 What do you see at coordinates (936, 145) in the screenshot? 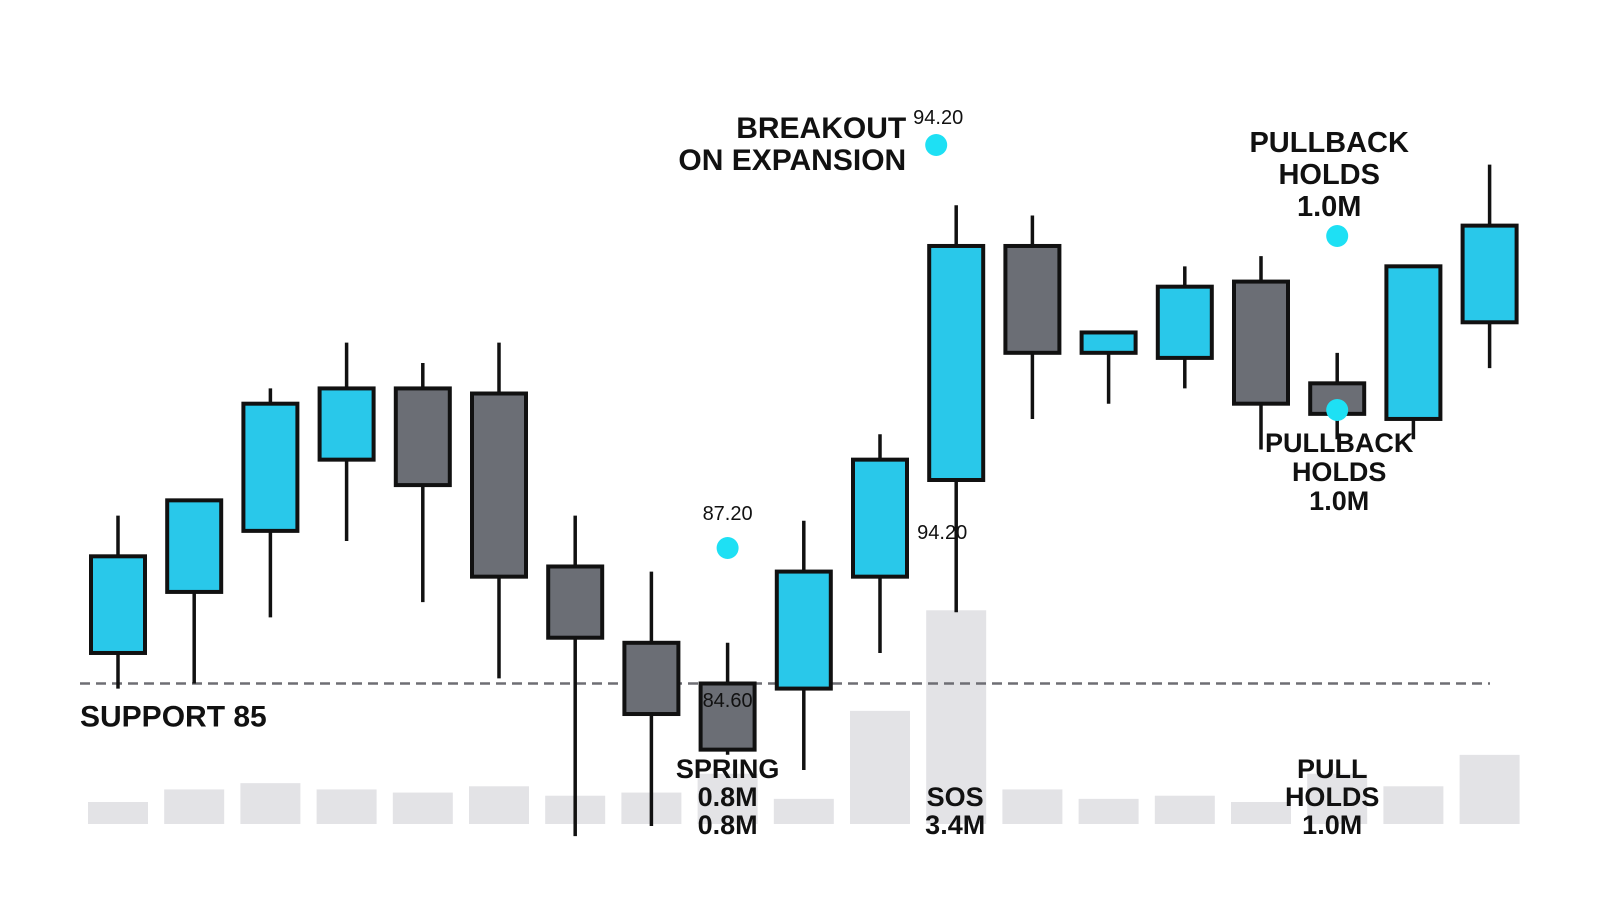
I see `breakout-marker` at bounding box center [936, 145].